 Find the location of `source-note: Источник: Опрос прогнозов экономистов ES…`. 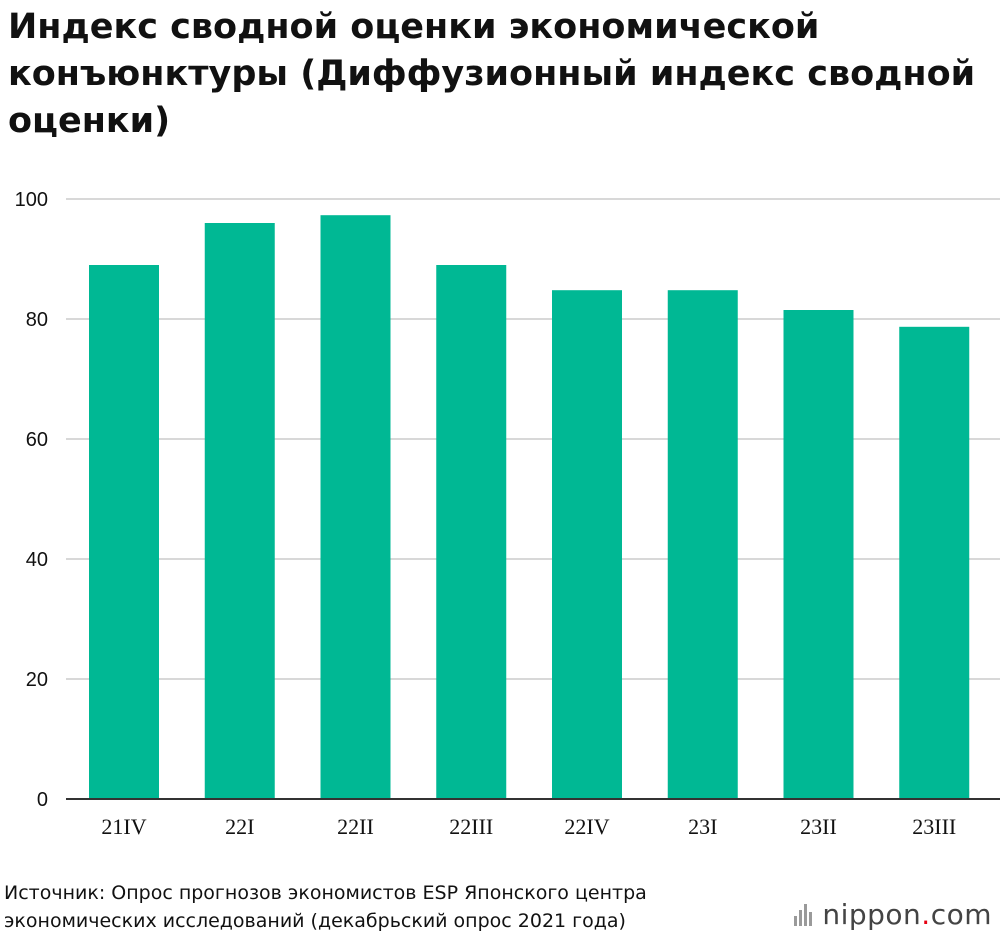

source-note: Источник: Опрос прогнозов экономистов ES… is located at coordinates (325, 907).